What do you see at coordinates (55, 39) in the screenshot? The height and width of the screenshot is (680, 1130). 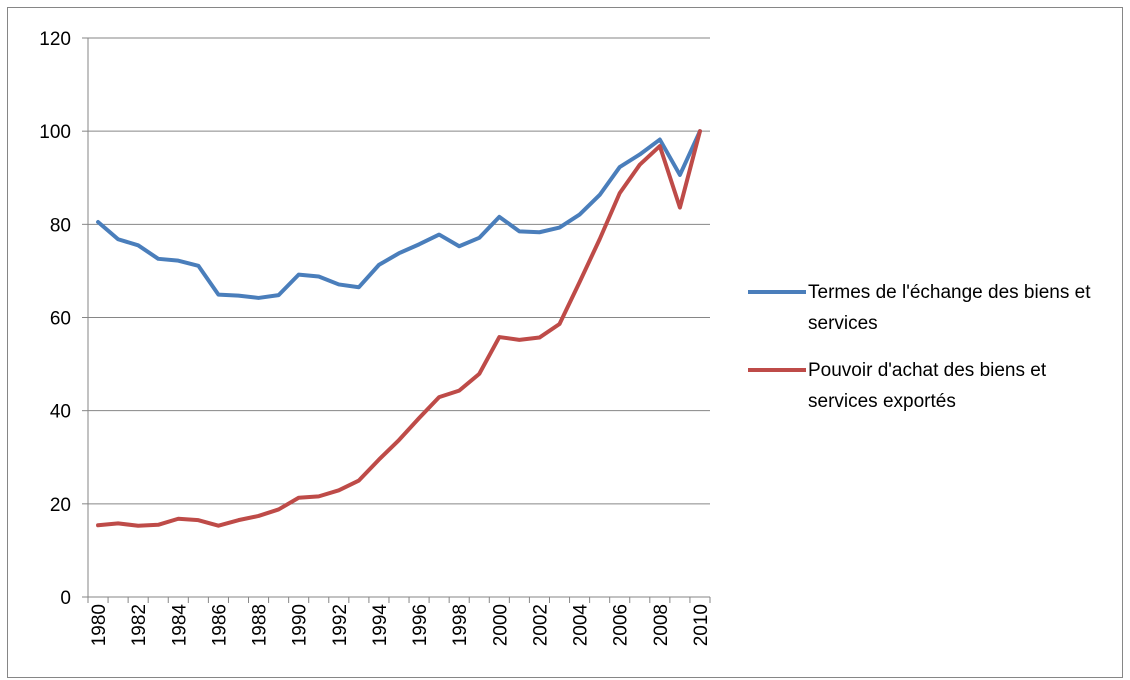 I see `y-tick-label: 120` at bounding box center [55, 39].